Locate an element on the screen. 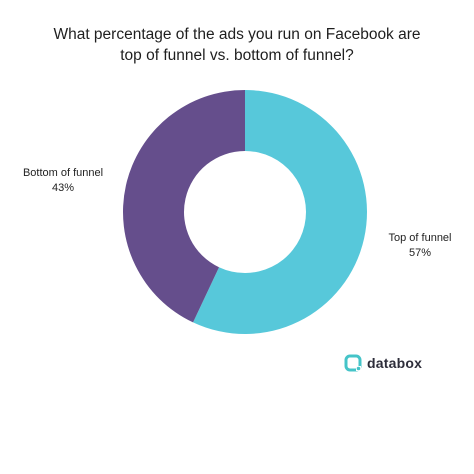 This screenshot has height=474, width=474. databox-logo-icon is located at coordinates (353, 363).